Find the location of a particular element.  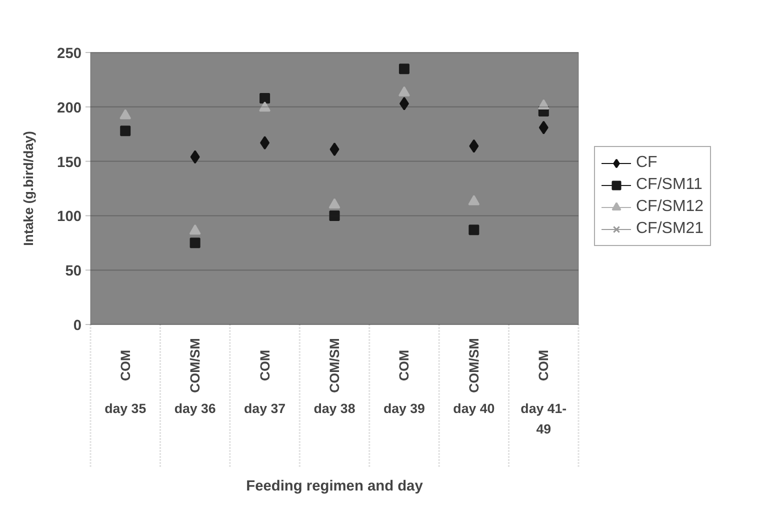

y-tick-label: 0 is located at coordinates (77, 326).